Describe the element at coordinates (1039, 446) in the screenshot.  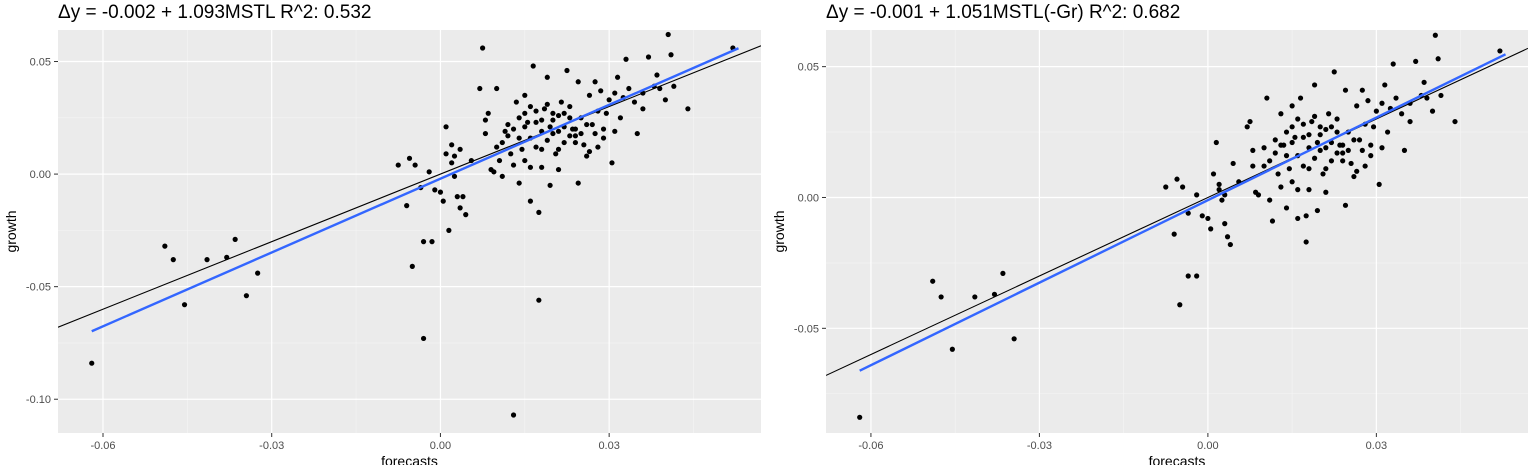
I see `x-tick-label: -0.03` at that location.